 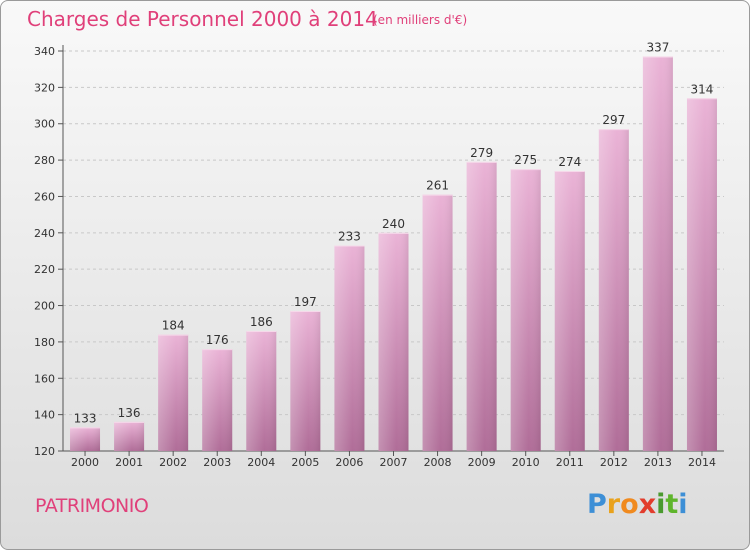 What do you see at coordinates (305, 462) in the screenshot?
I see `x-tick-label: 2005` at bounding box center [305, 462].